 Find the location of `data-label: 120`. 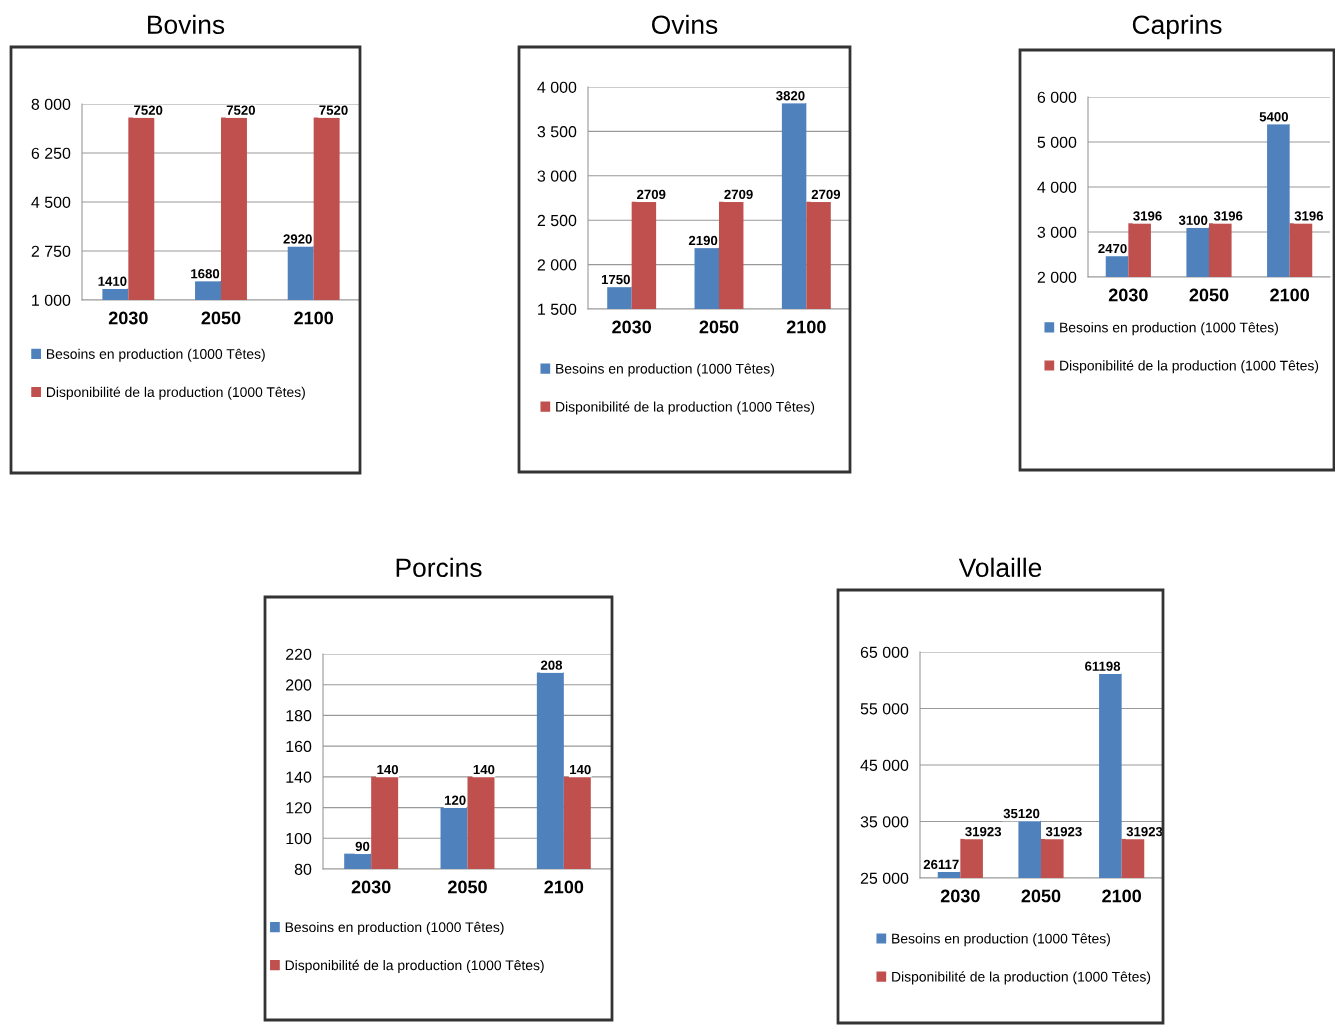

data-label: 120 is located at coordinates (455, 800).